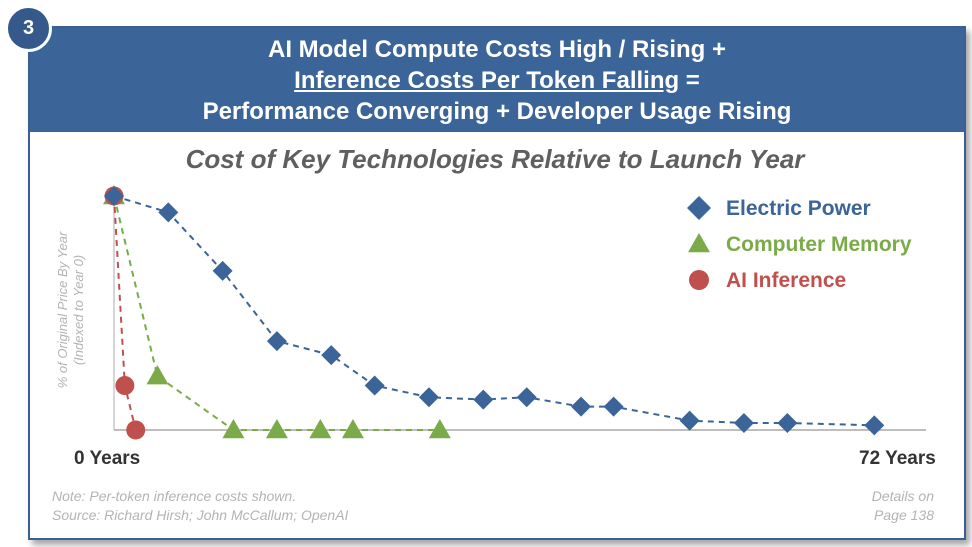 Image resolution: width=972 pixels, height=547 pixels. What do you see at coordinates (903, 506) in the screenshot?
I see `details-reference: Details on Page 138` at bounding box center [903, 506].